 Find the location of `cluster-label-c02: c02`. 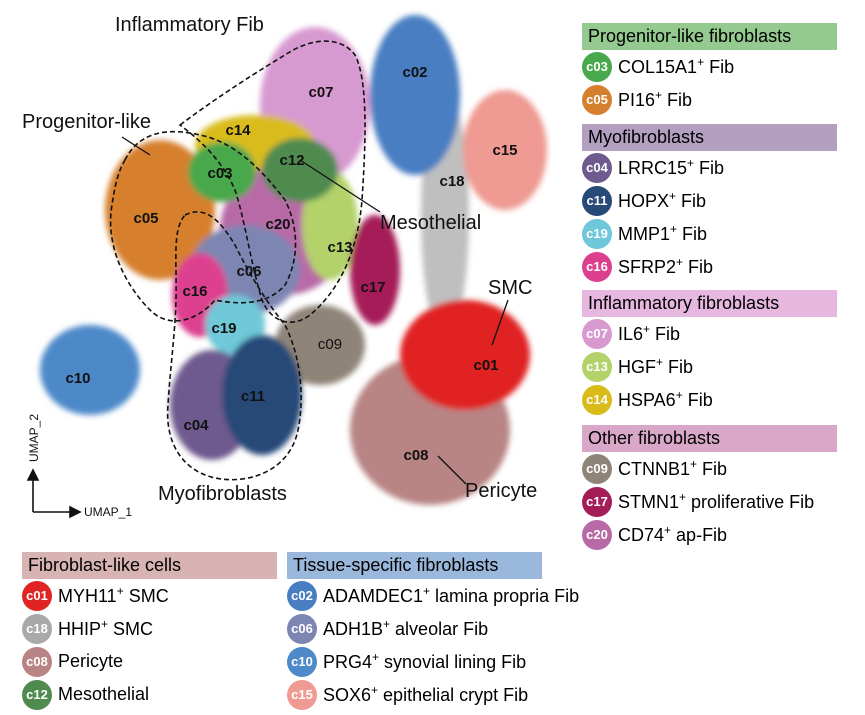

cluster-label-c02: c02 is located at coordinates (414, 72).